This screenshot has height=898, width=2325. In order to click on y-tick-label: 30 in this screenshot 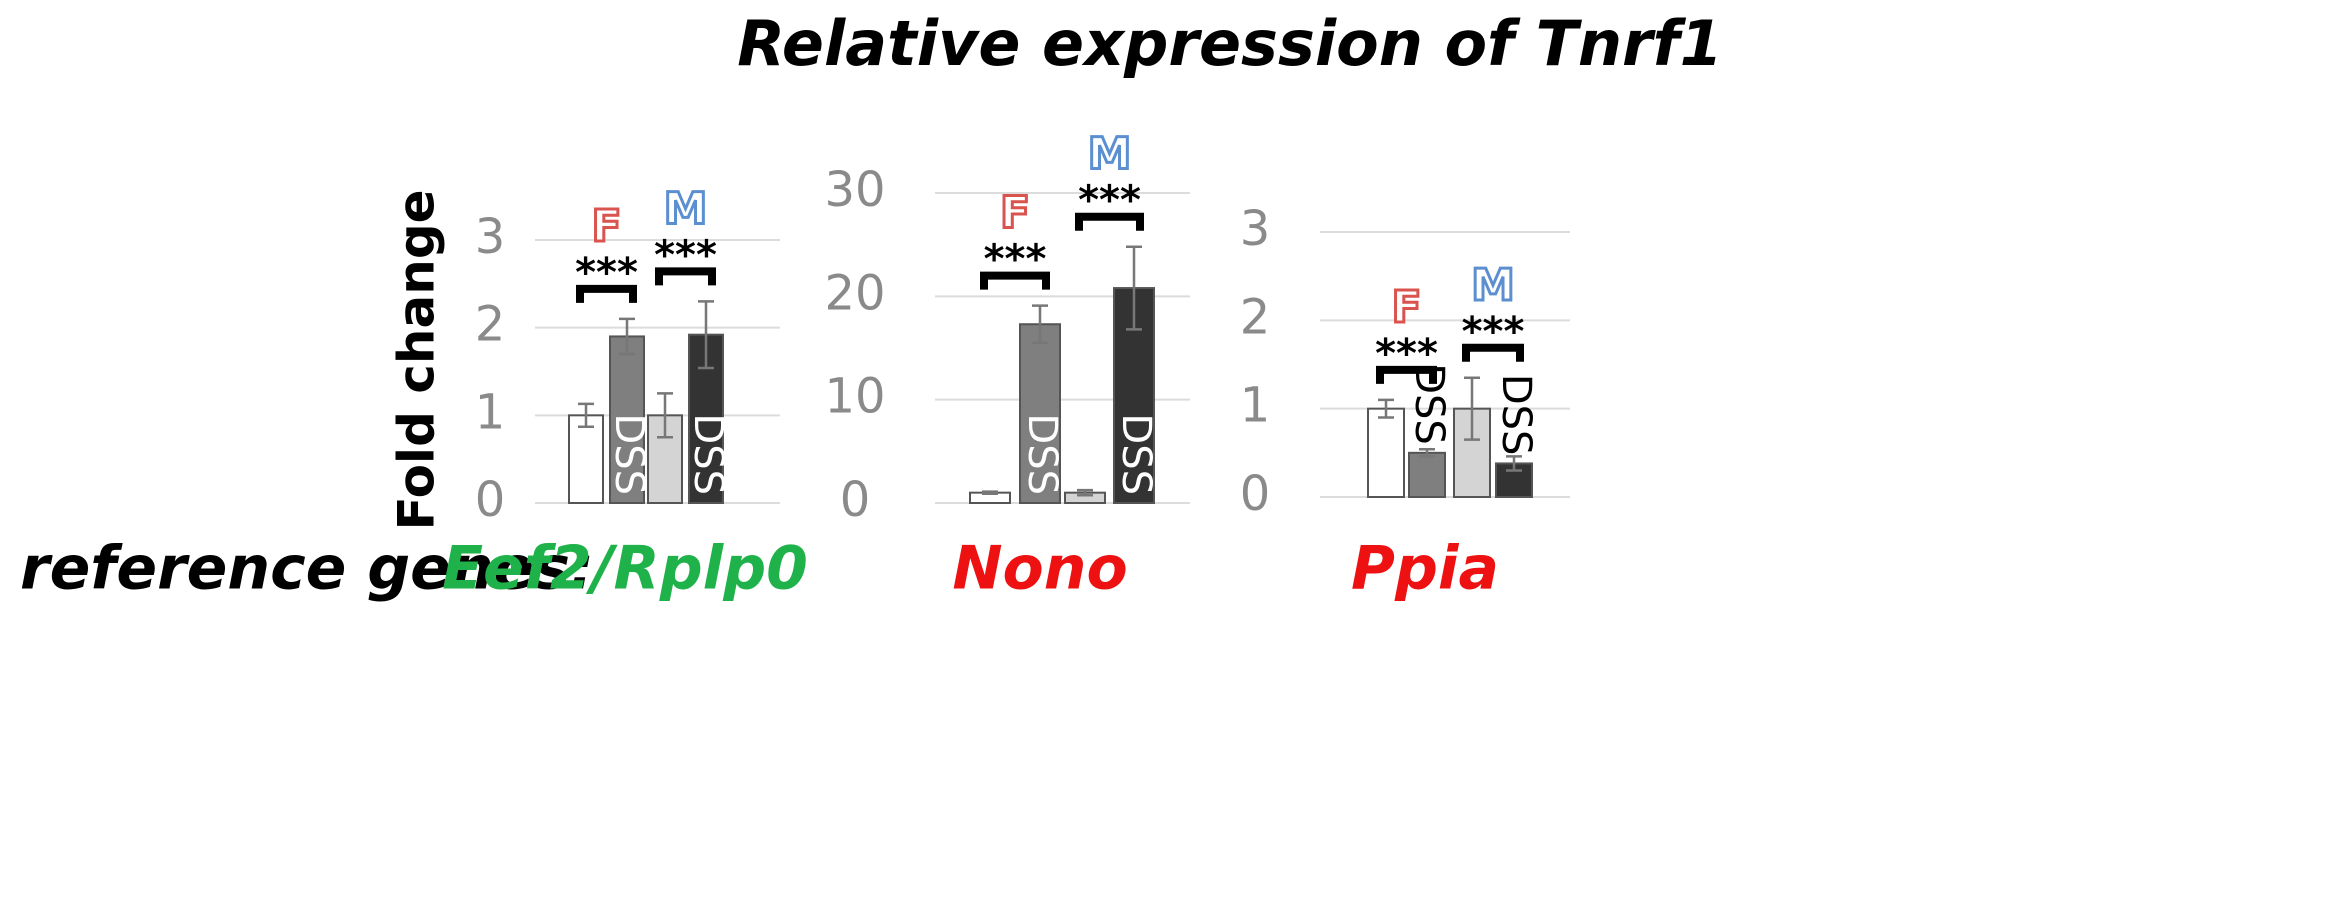, I will do `click(854, 190)`.